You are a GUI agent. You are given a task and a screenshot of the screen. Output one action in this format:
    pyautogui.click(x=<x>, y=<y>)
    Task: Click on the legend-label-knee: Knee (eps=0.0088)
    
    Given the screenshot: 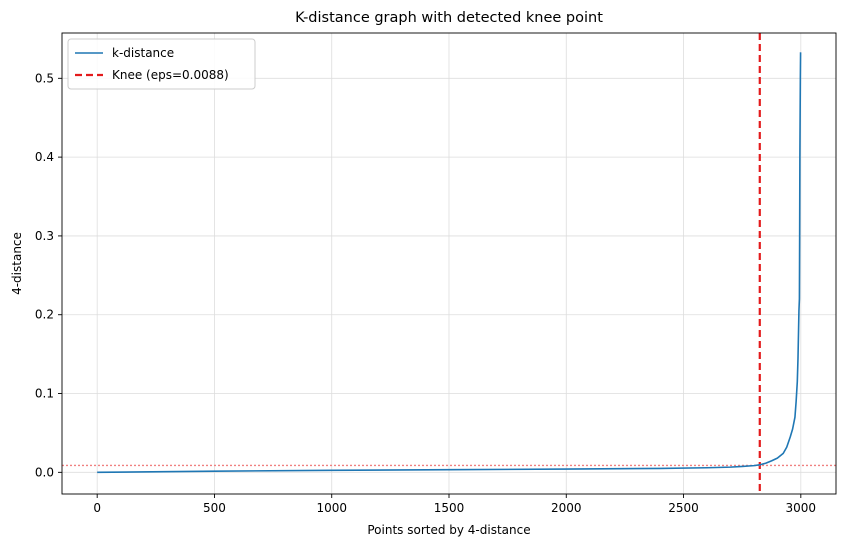 What is the action you would take?
    pyautogui.click(x=170, y=75)
    